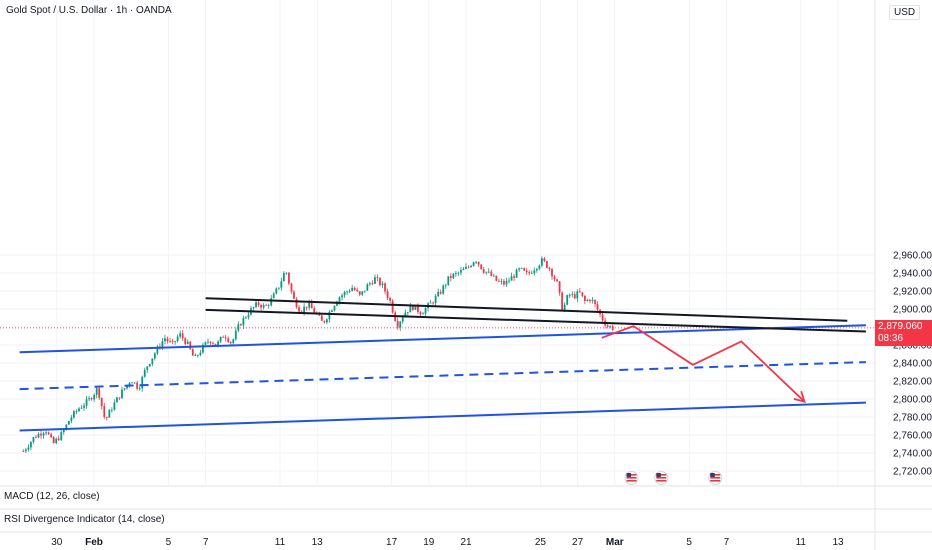 The height and width of the screenshot is (550, 932). Describe the element at coordinates (838, 542) in the screenshot. I see `x-tick-label: 13` at that location.